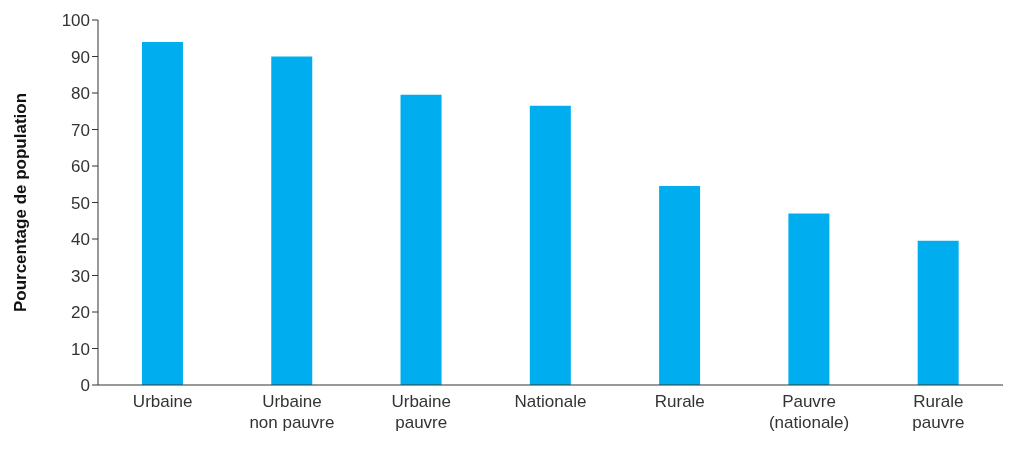 The image size is (1025, 458). Describe the element at coordinates (80, 203) in the screenshot. I see `y-tick-label: 50` at that location.